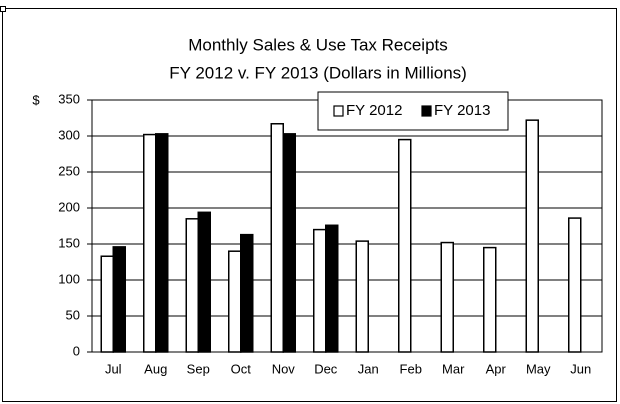 This screenshot has width=620, height=404. What do you see at coordinates (69, 278) in the screenshot?
I see `y-tick-label: 100` at bounding box center [69, 278].